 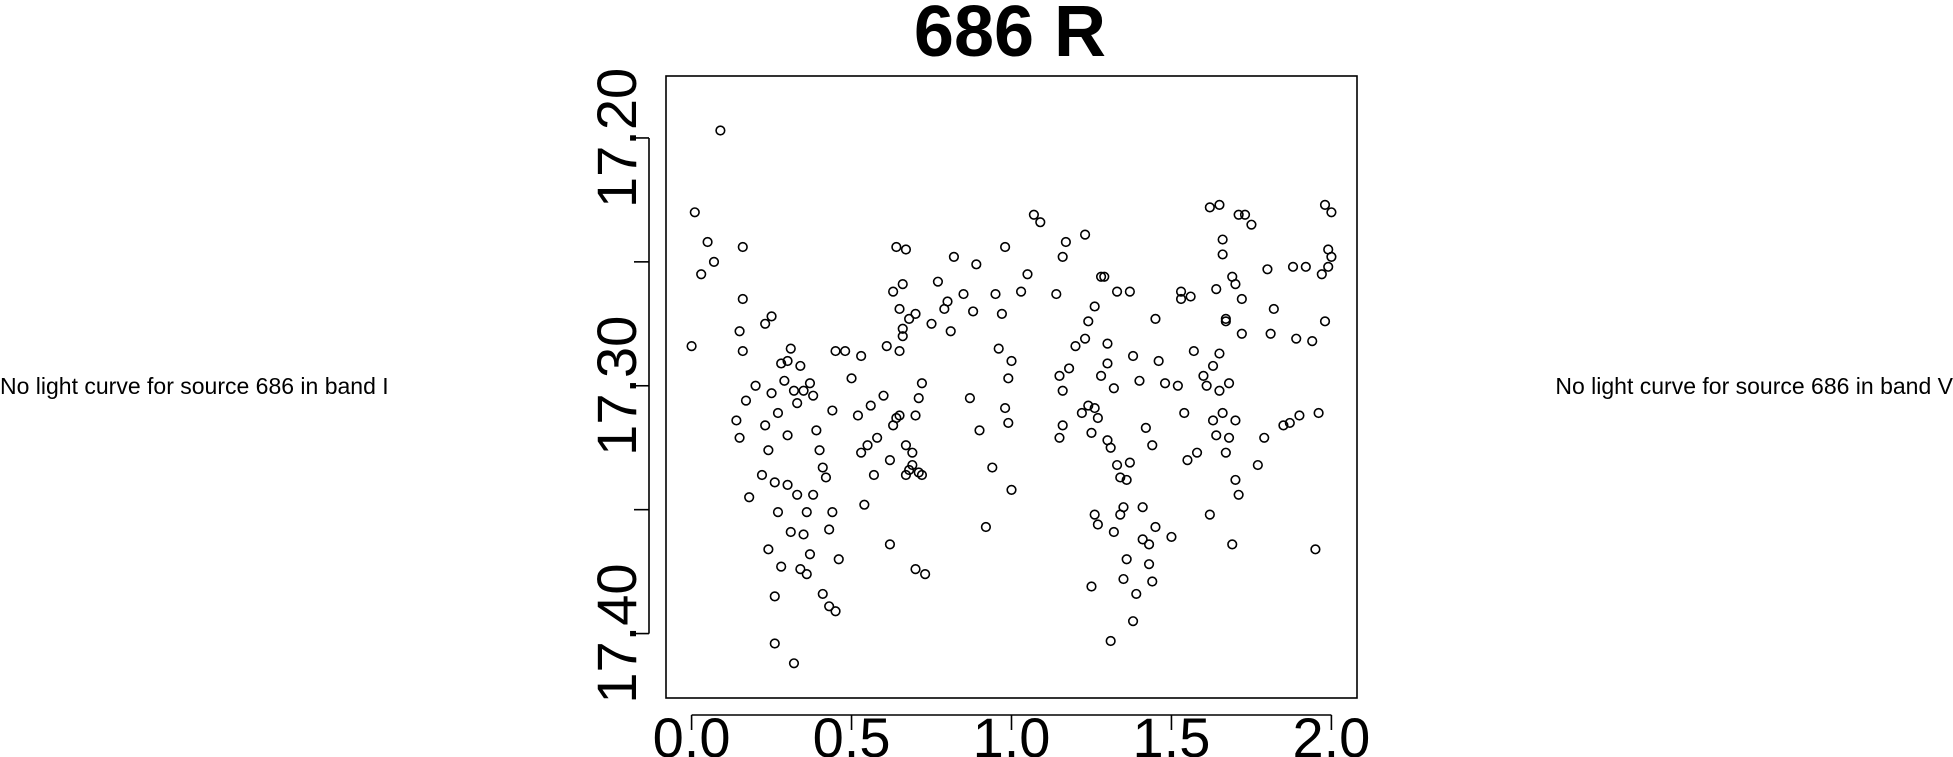 What do you see at coordinates (616, 633) in the screenshot?
I see `y-tick-label: 17.40` at bounding box center [616, 633].